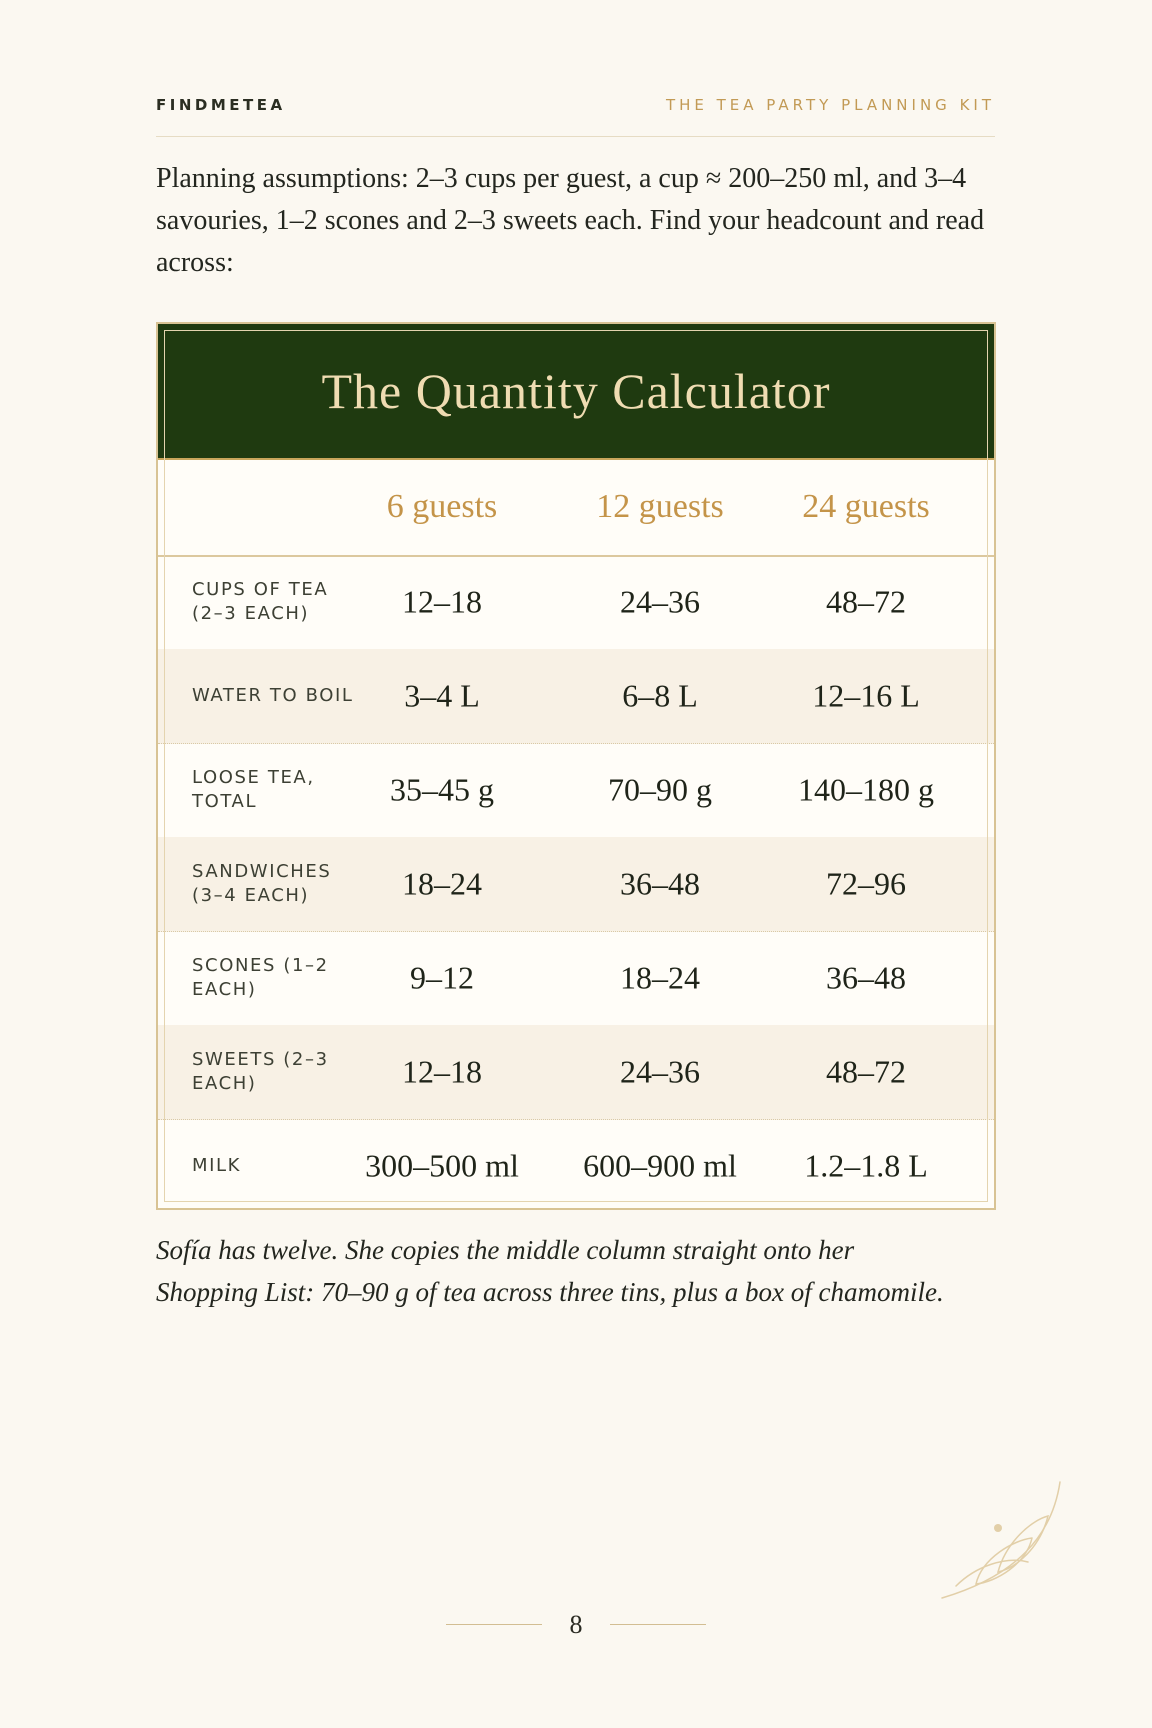  What do you see at coordinates (442, 1165) in the screenshot?
I see `table-cell: 300–500 ml` at bounding box center [442, 1165].